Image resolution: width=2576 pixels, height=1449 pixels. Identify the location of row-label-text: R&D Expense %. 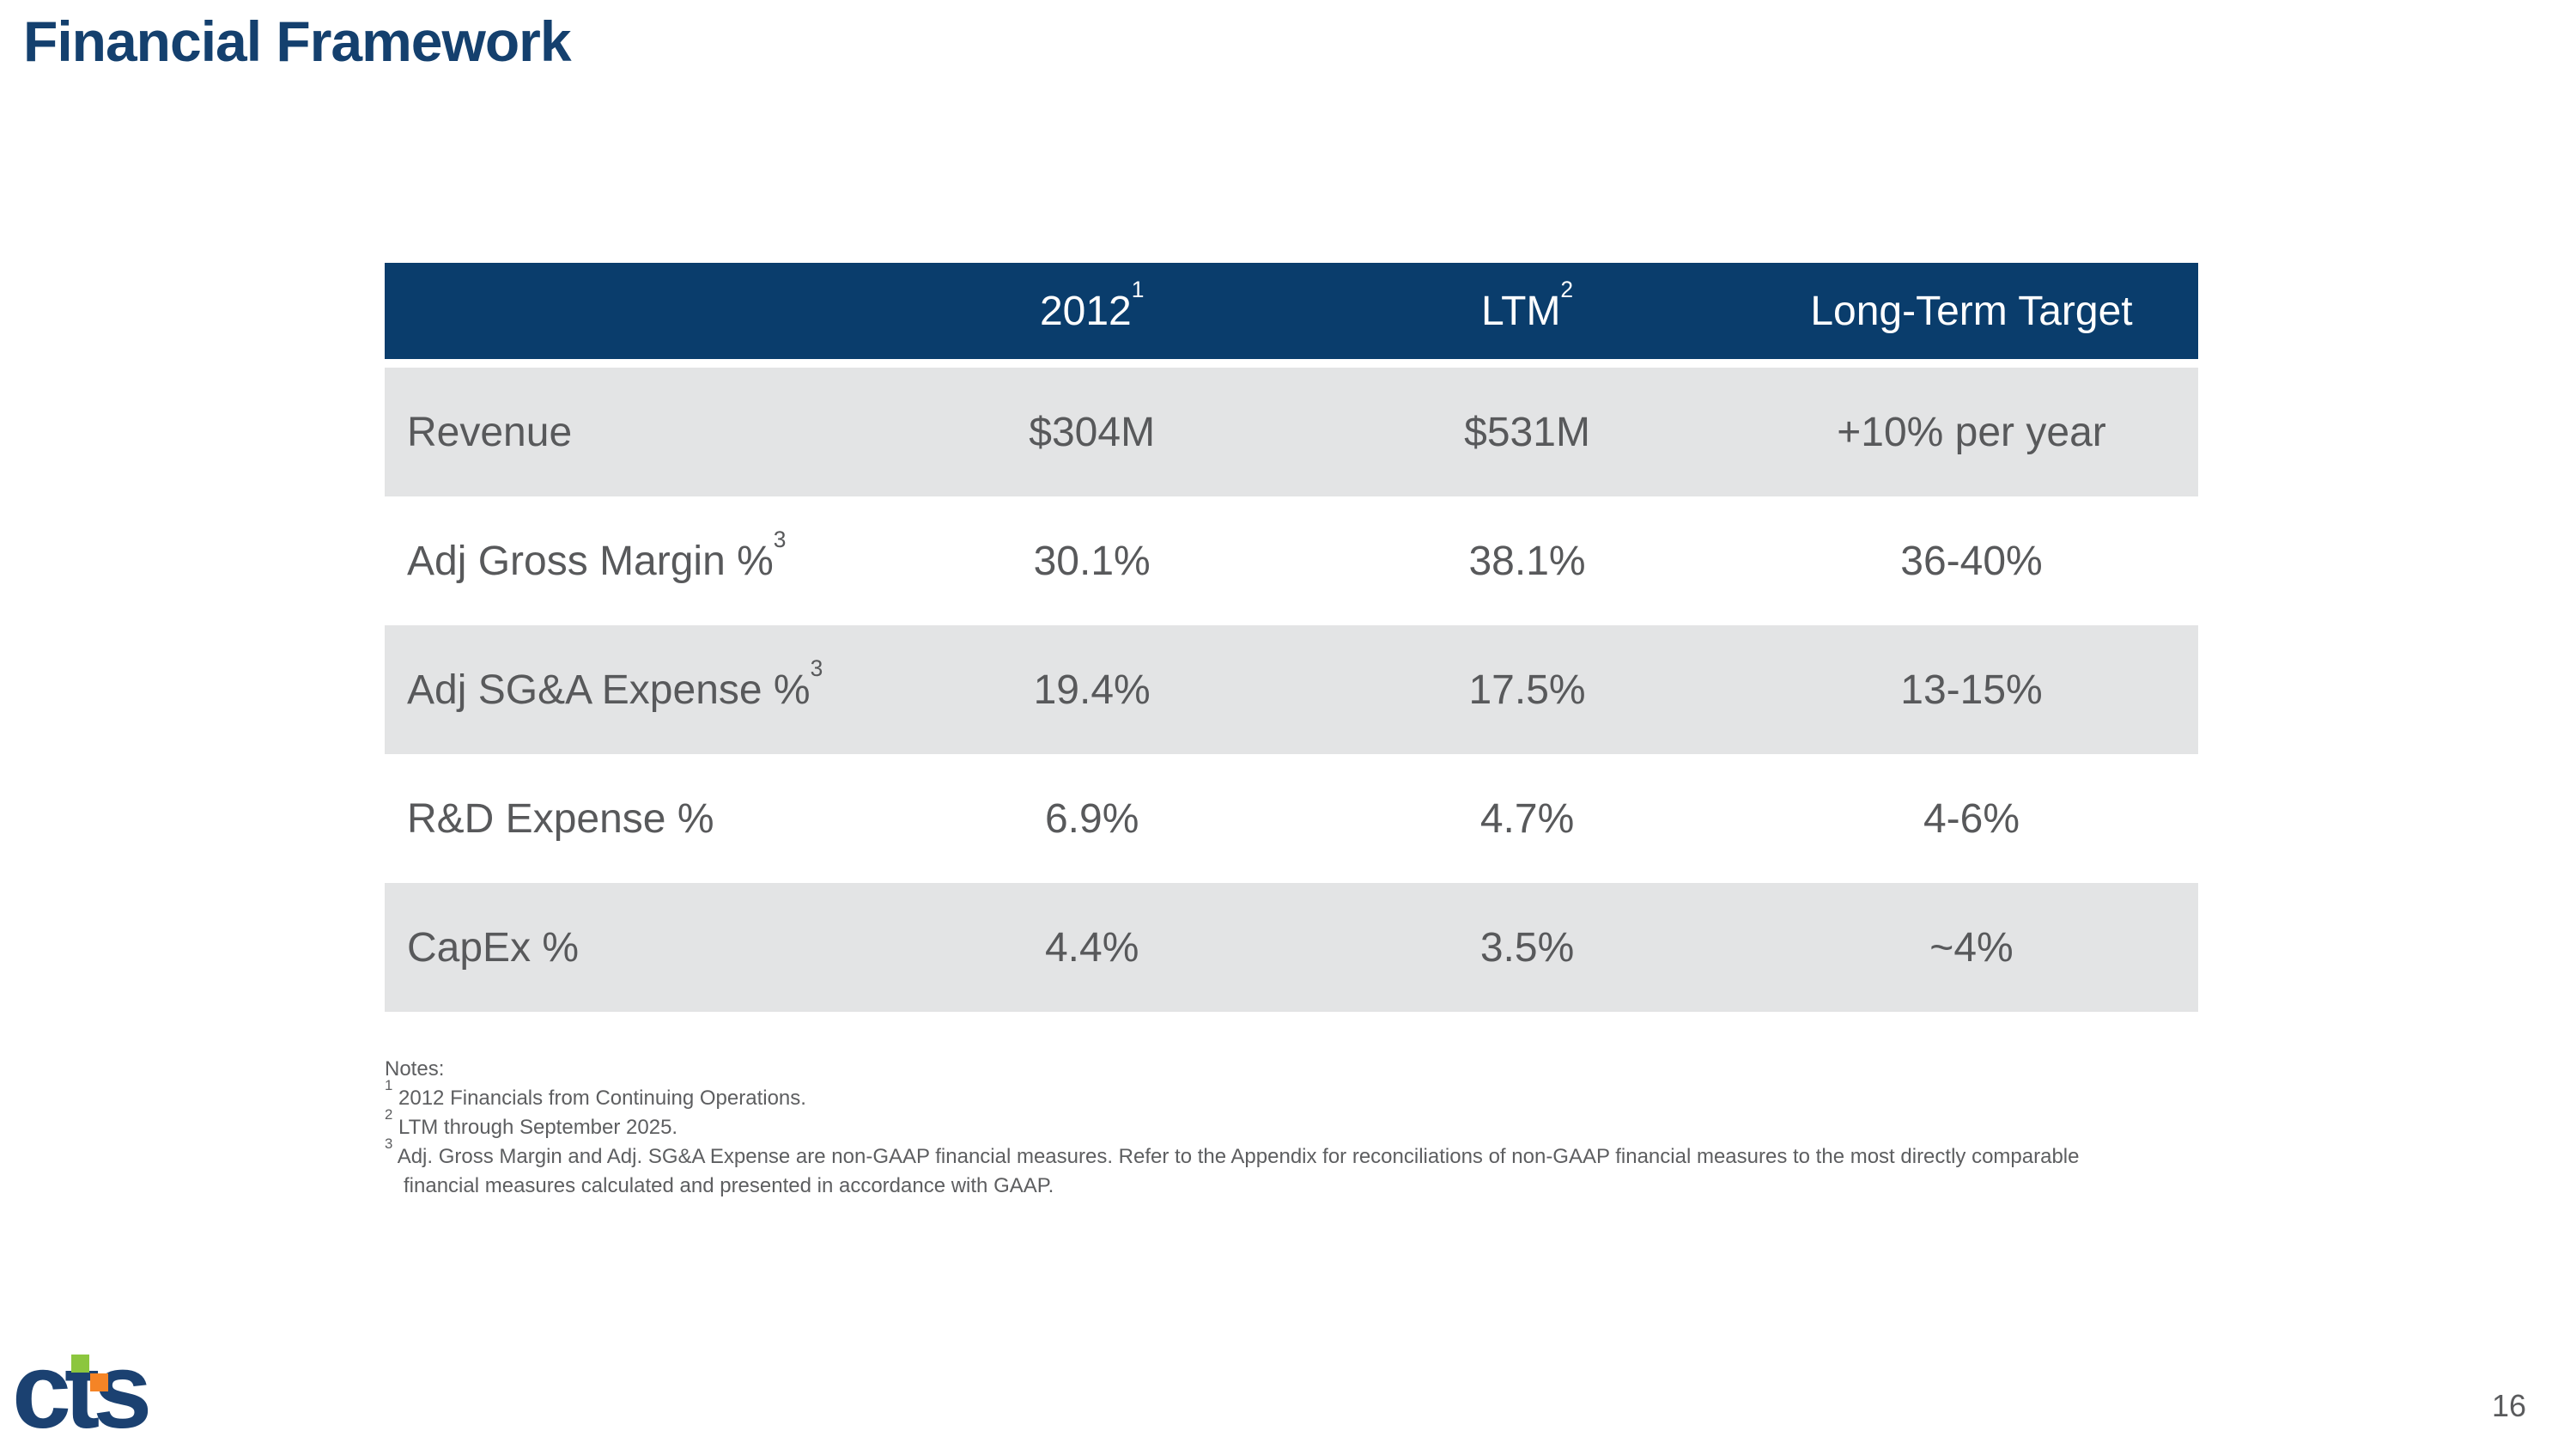
(561, 818).